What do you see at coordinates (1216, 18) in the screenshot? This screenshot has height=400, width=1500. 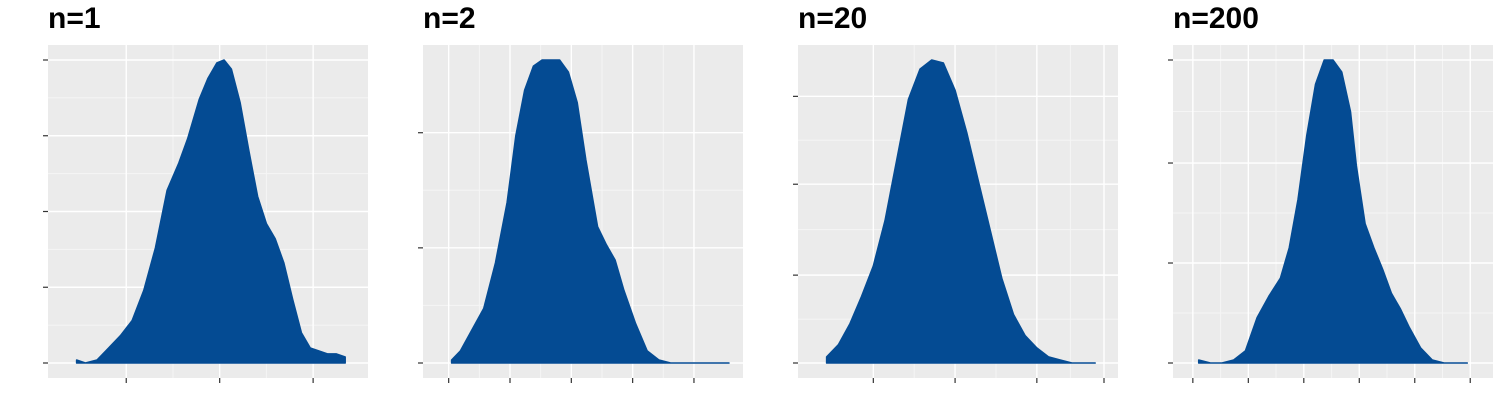 I see `panel-4-title: n=200` at bounding box center [1216, 18].